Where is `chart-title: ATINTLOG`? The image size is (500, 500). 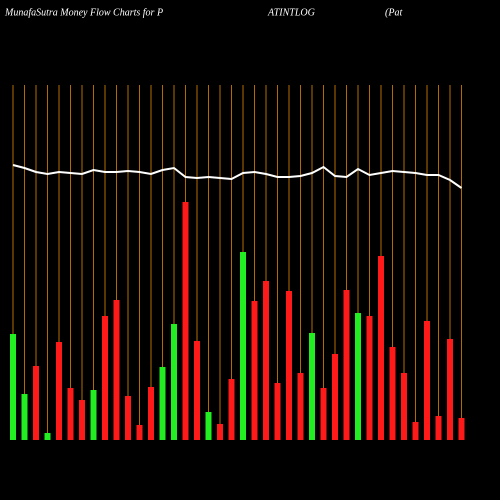
chart-title: ATINTLOG is located at coordinates (291, 12).